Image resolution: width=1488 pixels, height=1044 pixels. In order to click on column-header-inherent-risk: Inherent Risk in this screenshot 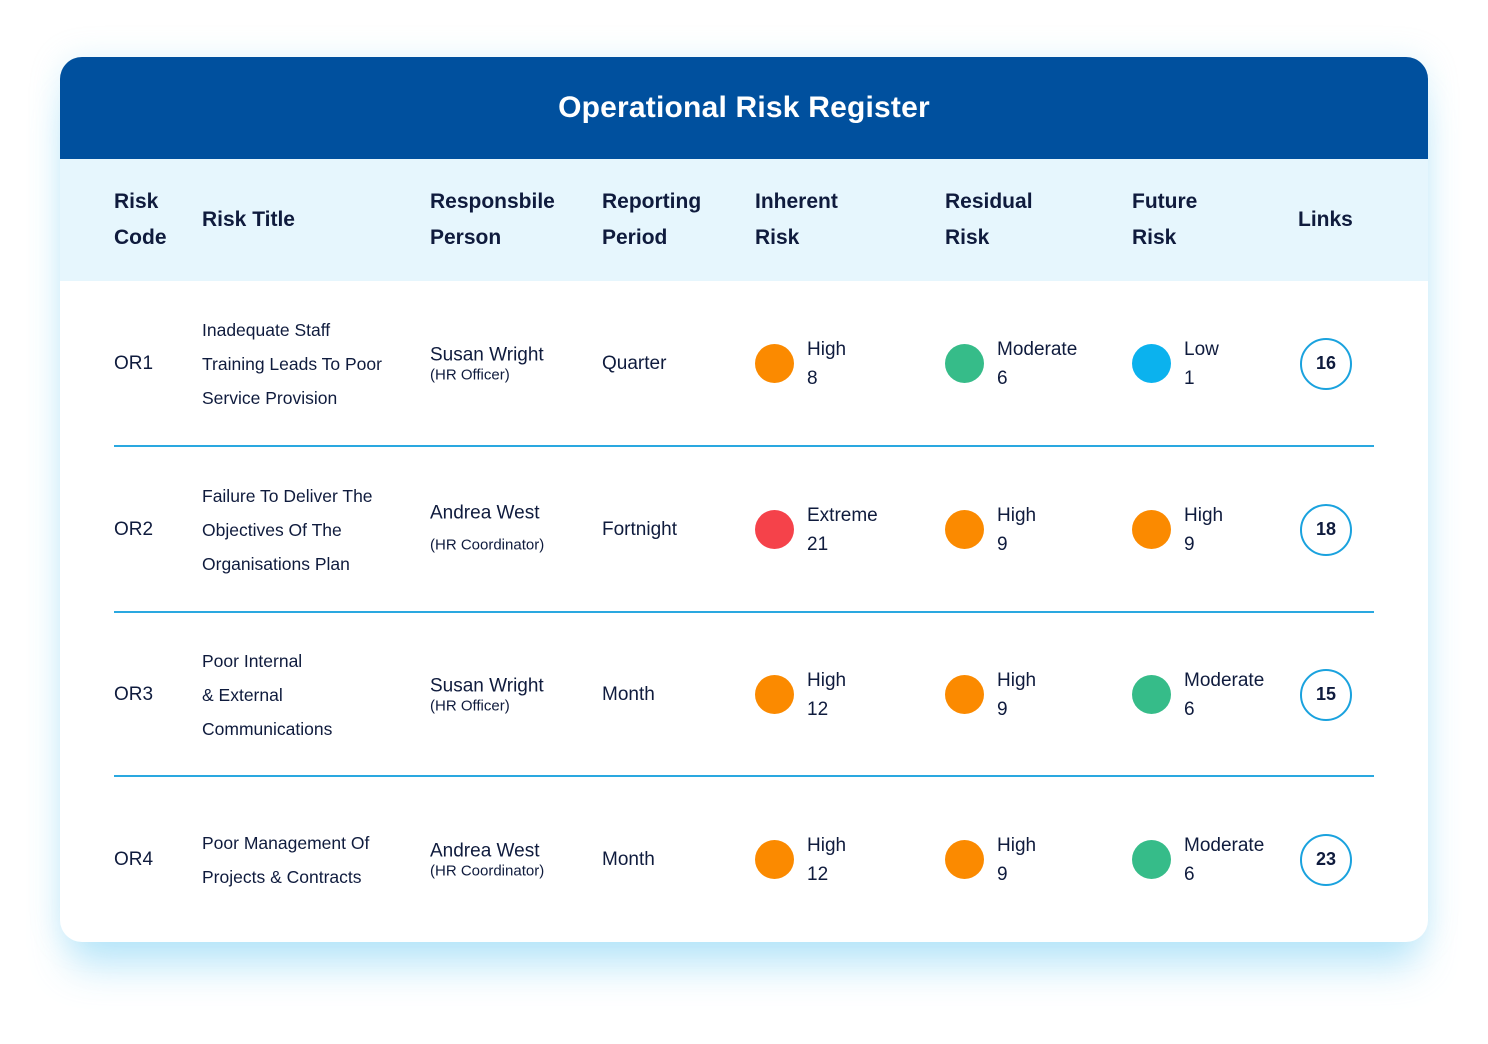, I will do `click(796, 219)`.